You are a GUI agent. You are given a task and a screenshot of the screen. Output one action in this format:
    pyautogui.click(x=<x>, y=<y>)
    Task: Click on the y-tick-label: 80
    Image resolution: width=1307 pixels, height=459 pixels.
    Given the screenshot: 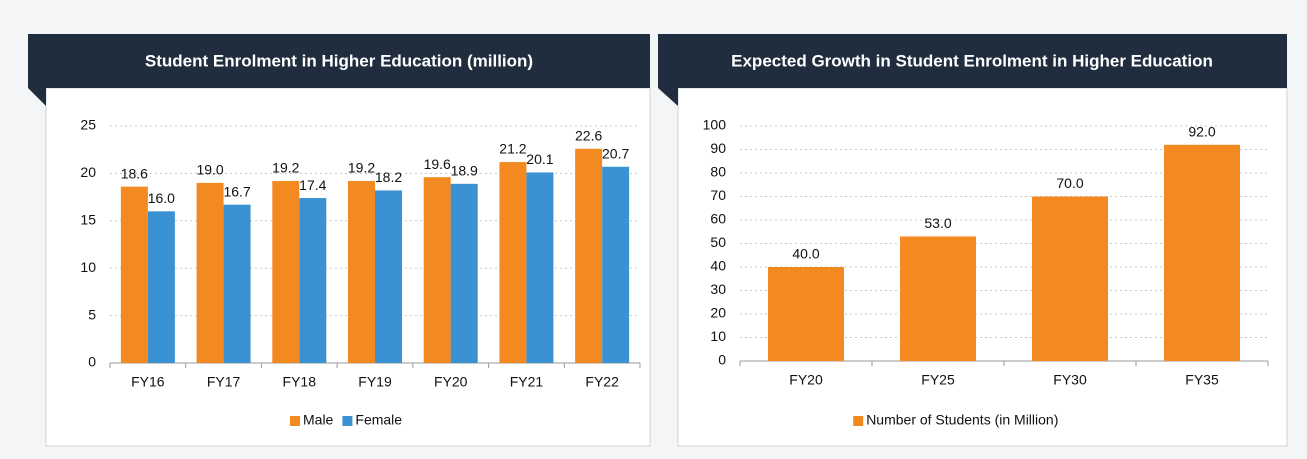 What is the action you would take?
    pyautogui.click(x=718, y=172)
    